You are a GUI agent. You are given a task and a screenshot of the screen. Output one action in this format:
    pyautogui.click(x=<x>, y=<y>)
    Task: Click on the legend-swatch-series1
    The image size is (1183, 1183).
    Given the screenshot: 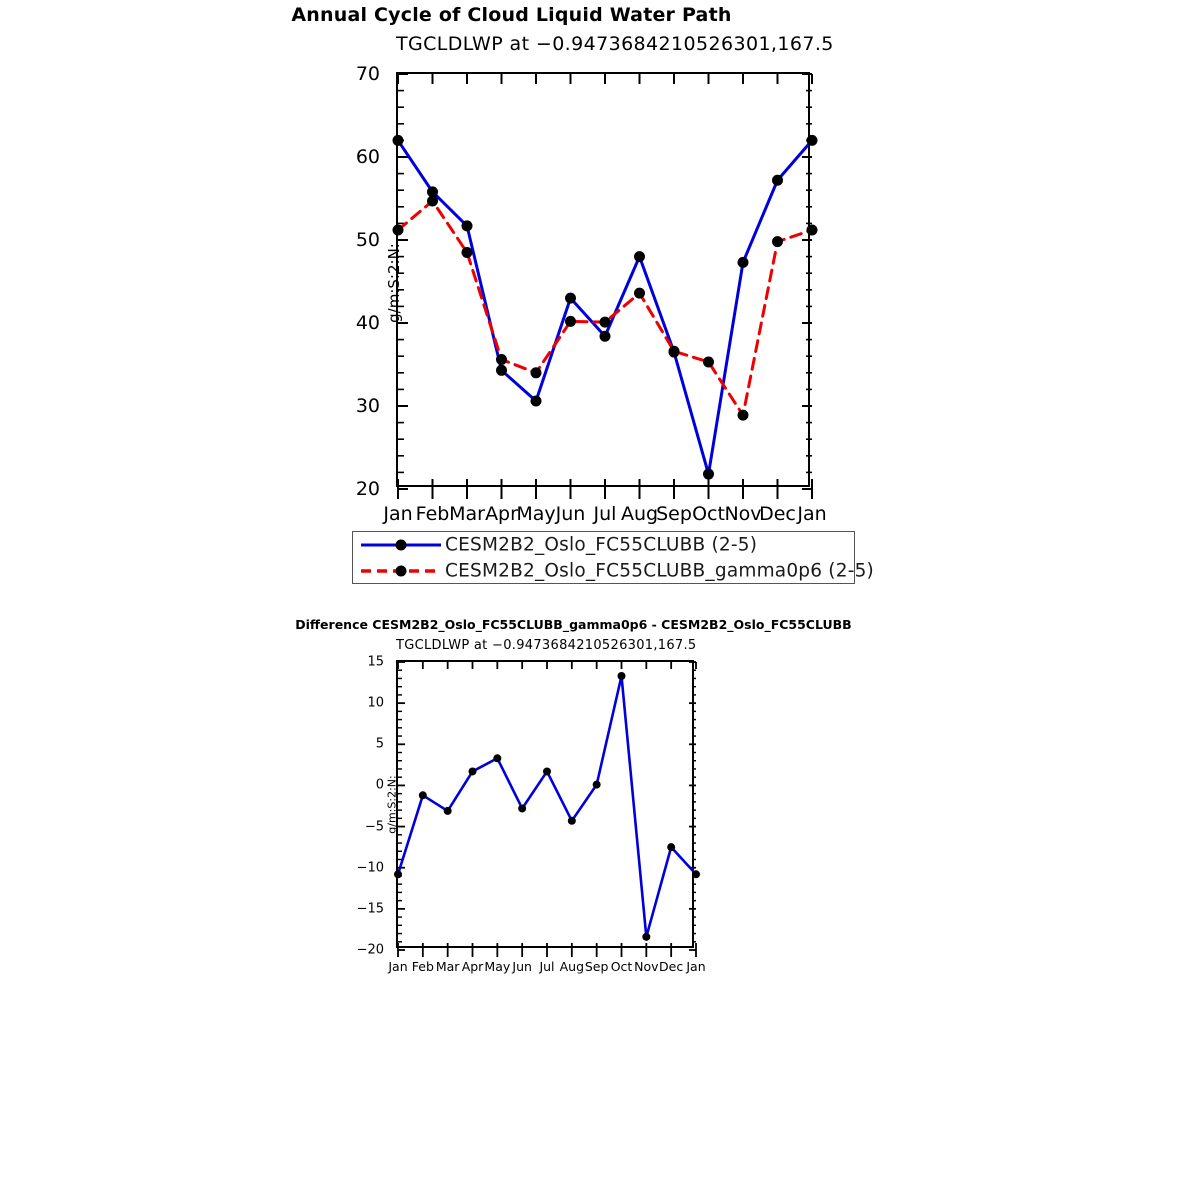 What is the action you would take?
    pyautogui.click(x=401, y=545)
    